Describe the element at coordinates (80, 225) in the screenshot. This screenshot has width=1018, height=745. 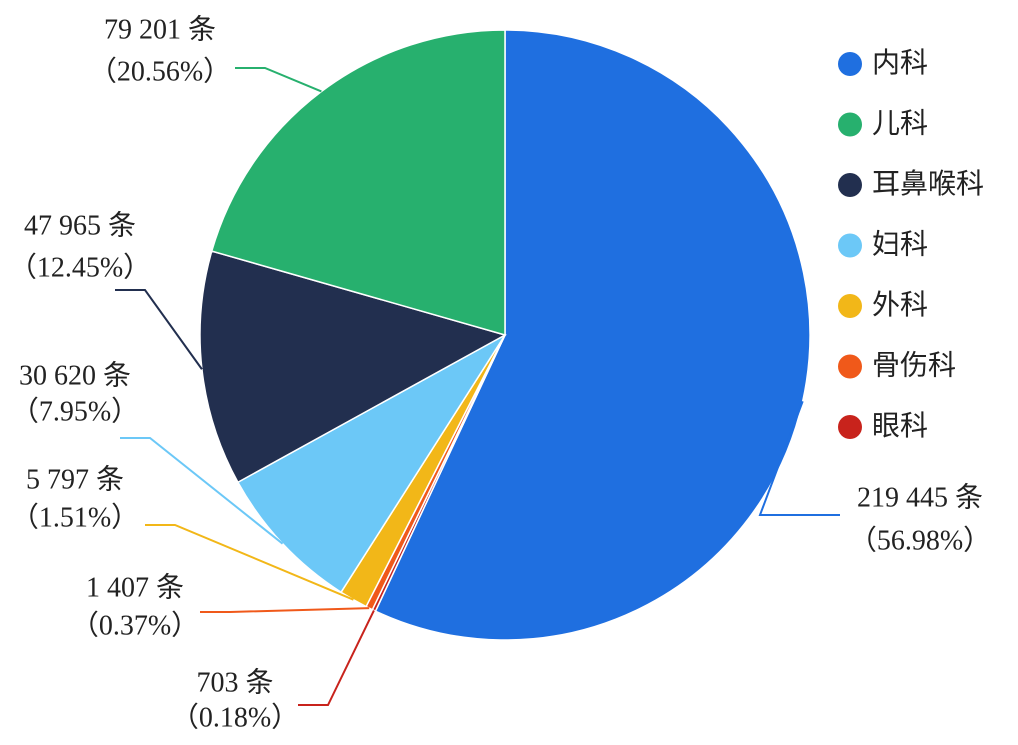
I see `value-label: 47 965 条` at that location.